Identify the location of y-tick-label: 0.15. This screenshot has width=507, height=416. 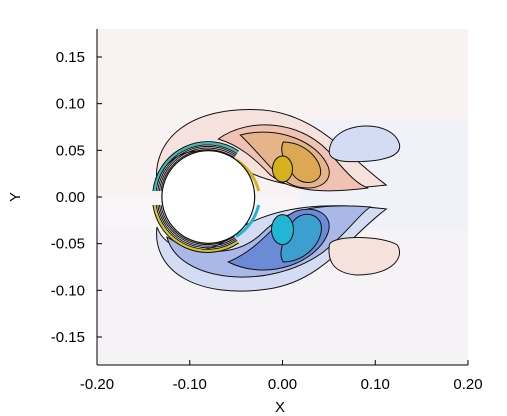
(70, 57).